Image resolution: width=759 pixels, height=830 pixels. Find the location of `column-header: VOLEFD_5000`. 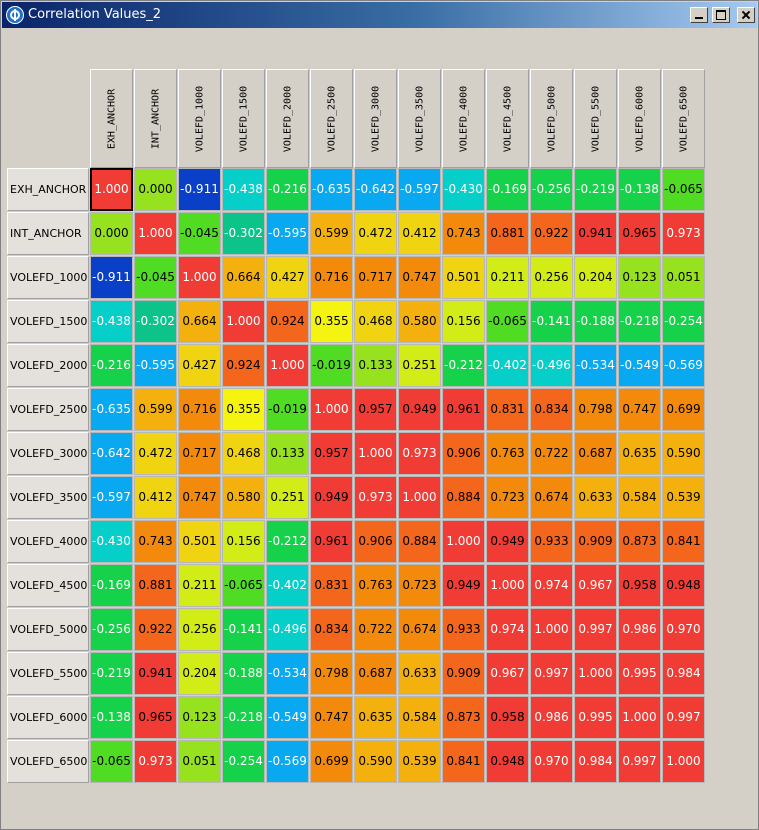

column-header: VOLEFD_5000 is located at coordinates (551, 118).